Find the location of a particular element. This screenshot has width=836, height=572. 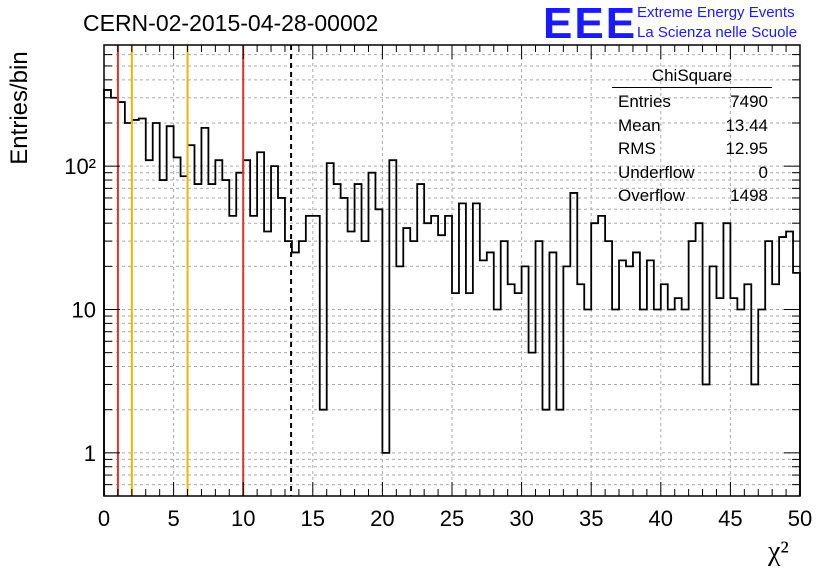

stats-row-entries: Entries 7490 is located at coordinates (692, 102).